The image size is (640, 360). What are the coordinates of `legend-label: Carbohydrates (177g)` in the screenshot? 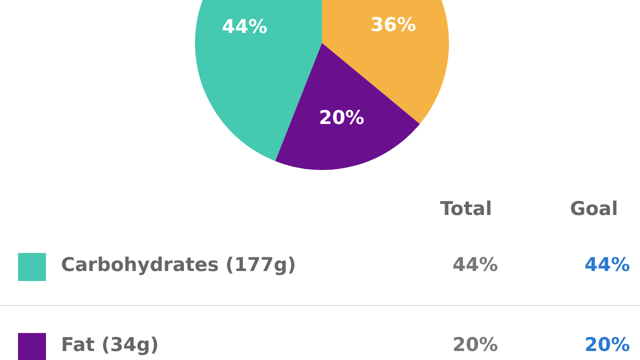 It's located at (178, 265).